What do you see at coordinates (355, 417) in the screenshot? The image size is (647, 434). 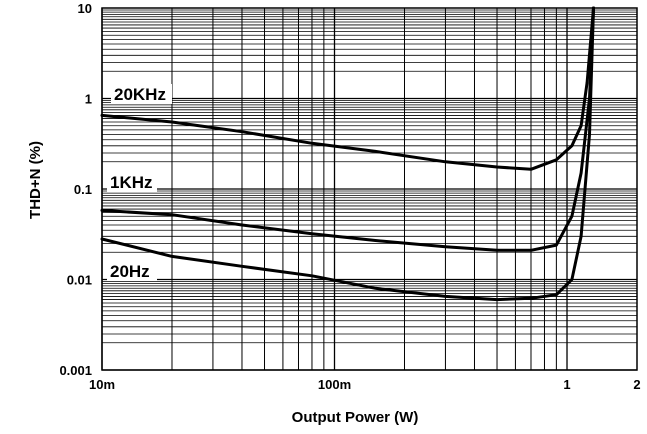 I see `x-axis-title: Output Power (W)` at bounding box center [355, 417].